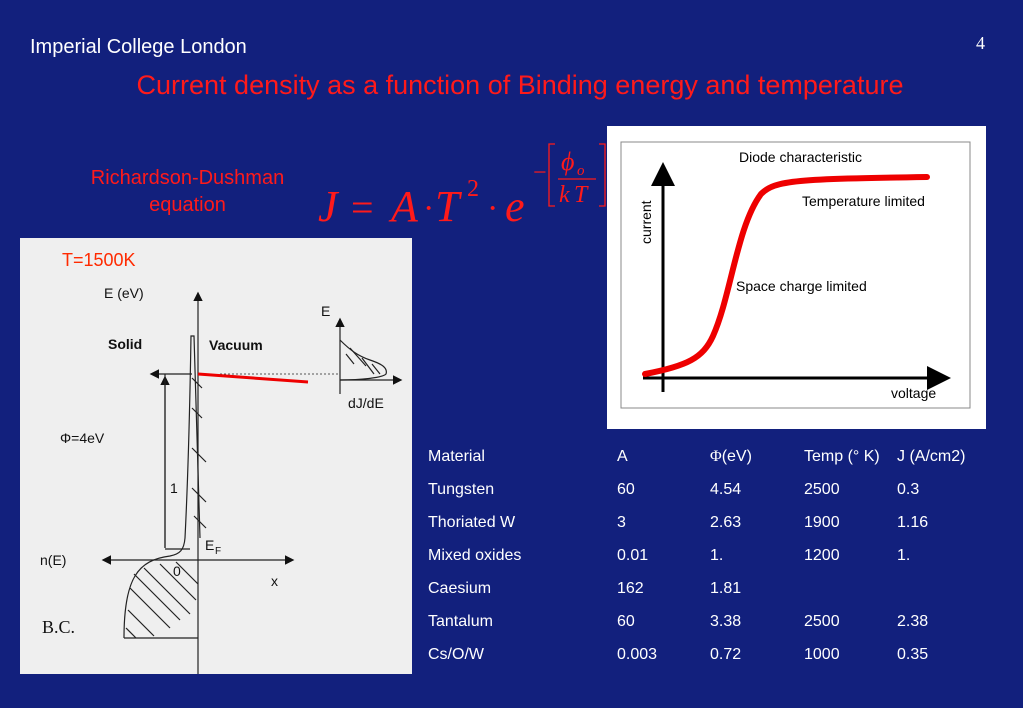 This screenshot has height=708, width=1023. Describe the element at coordinates (199, 453) in the screenshot. I see `tail-hatching` at that location.